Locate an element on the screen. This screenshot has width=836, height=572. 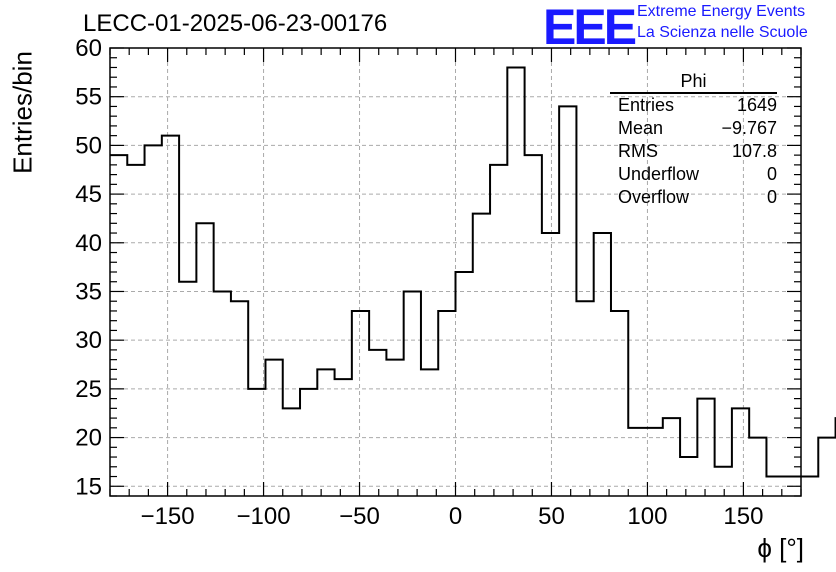
x-tick-label: 0 is located at coordinates (455, 516).